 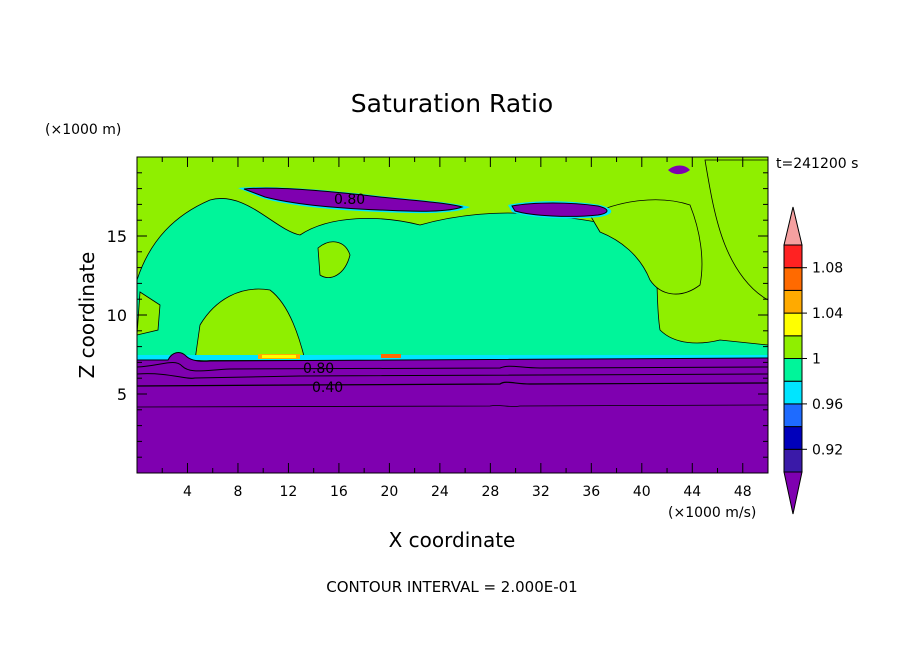 What do you see at coordinates (591, 492) in the screenshot?
I see `x-tick-label: 36` at bounding box center [591, 492].